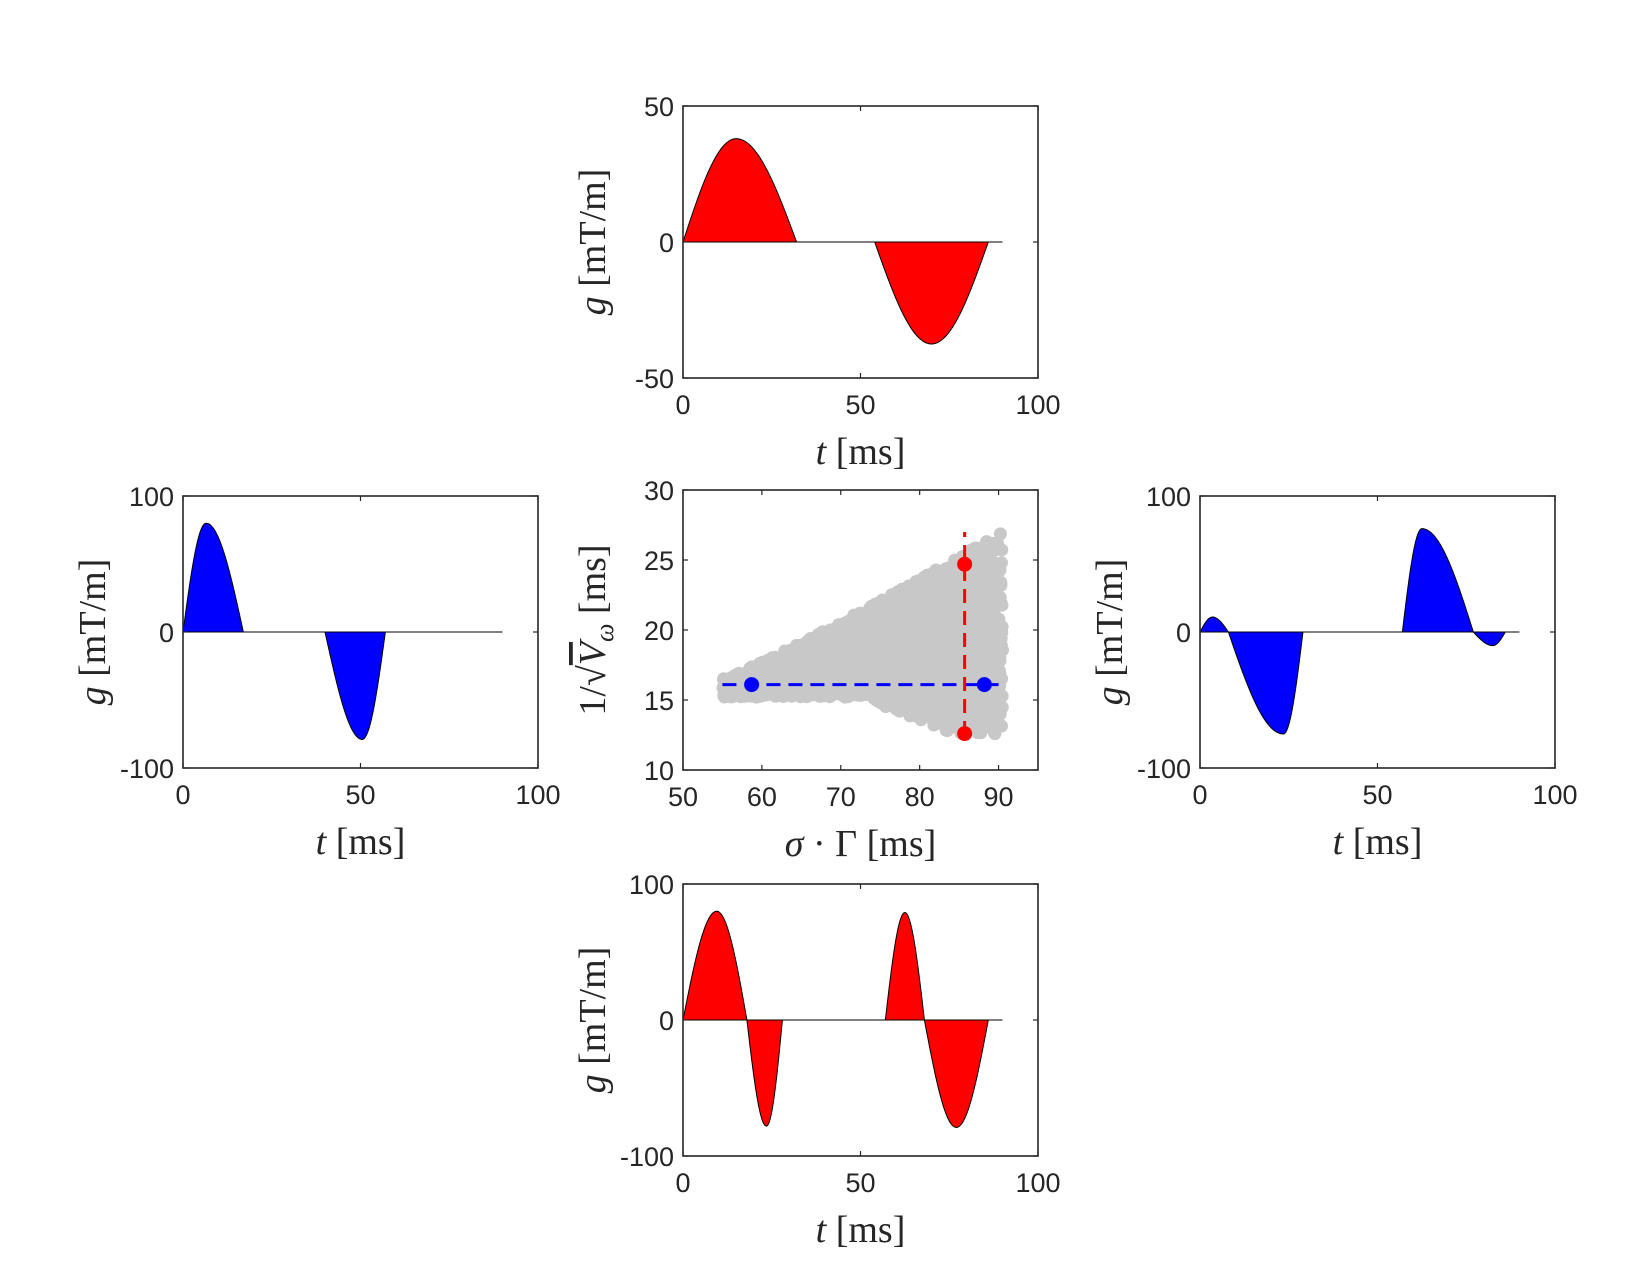 The height and width of the screenshot is (1284, 1640). I want to click on top-ytick-label: 50, so click(659, 107).